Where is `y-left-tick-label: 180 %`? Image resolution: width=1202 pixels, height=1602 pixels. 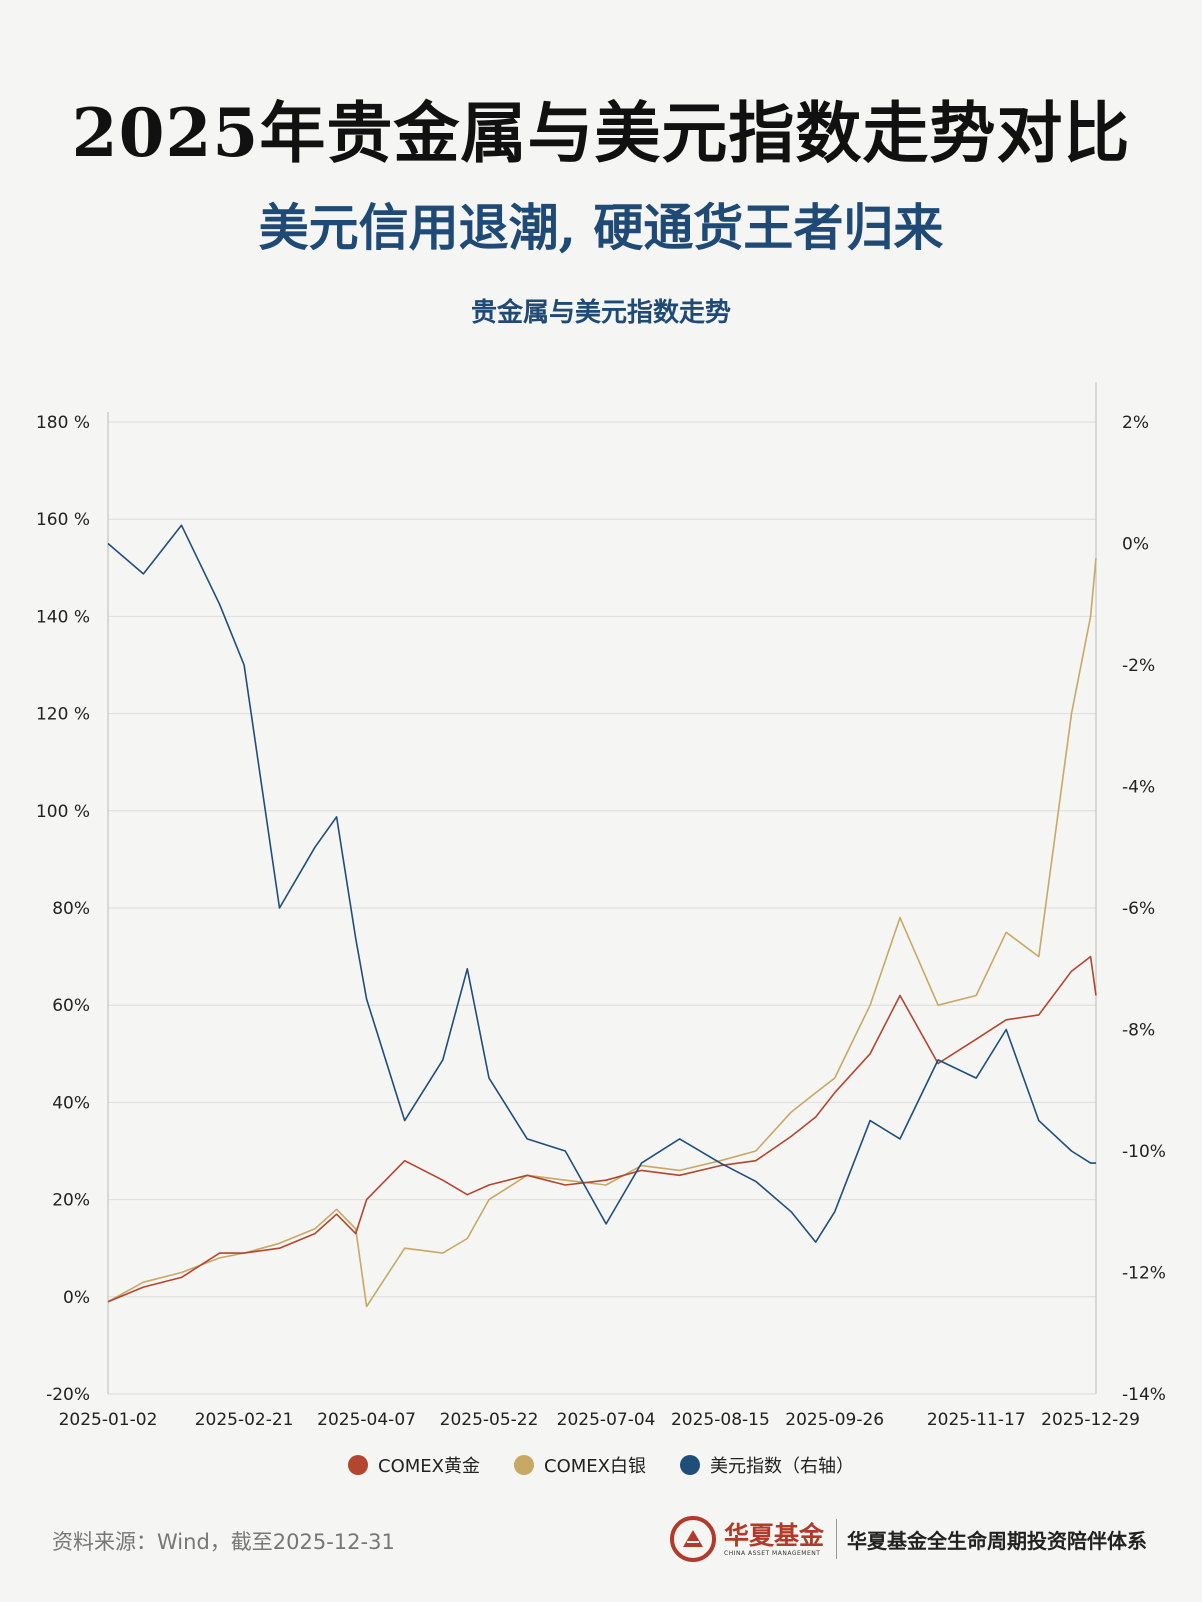
y-left-tick-label: 180 % is located at coordinates (63, 423).